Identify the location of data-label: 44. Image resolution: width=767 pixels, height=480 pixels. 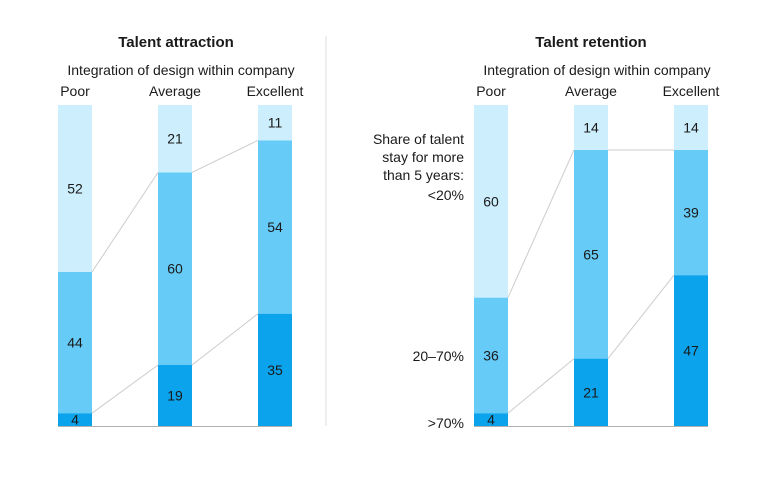
(75, 343).